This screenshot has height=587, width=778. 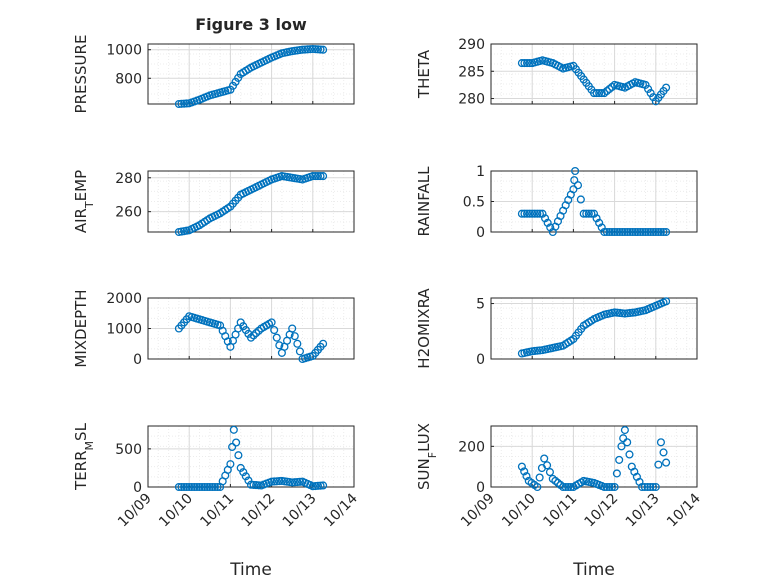 I want to click on panel-air_temp: 260 280 AIRTEMP, so click(x=213, y=203).